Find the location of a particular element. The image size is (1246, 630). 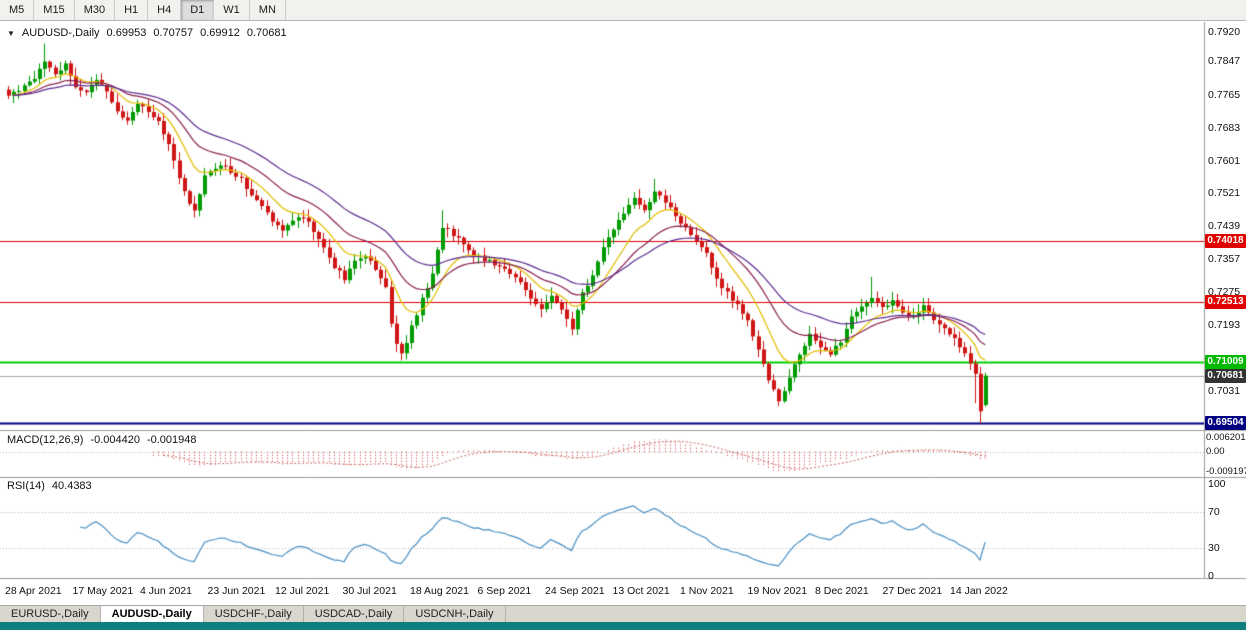

price-axis-label: 0.7847 is located at coordinates (1224, 61).